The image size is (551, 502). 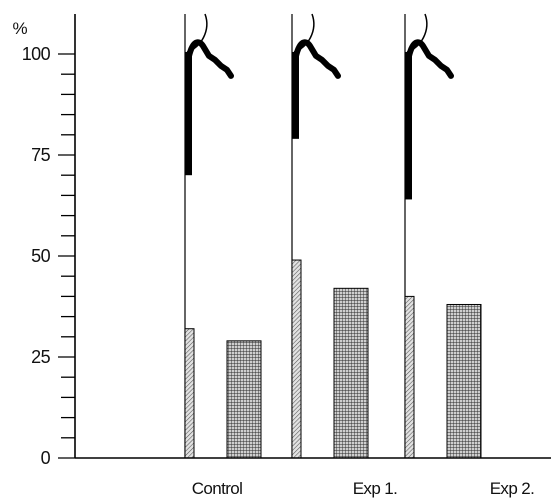 What do you see at coordinates (189, 393) in the screenshot?
I see `bar-series1-control` at bounding box center [189, 393].